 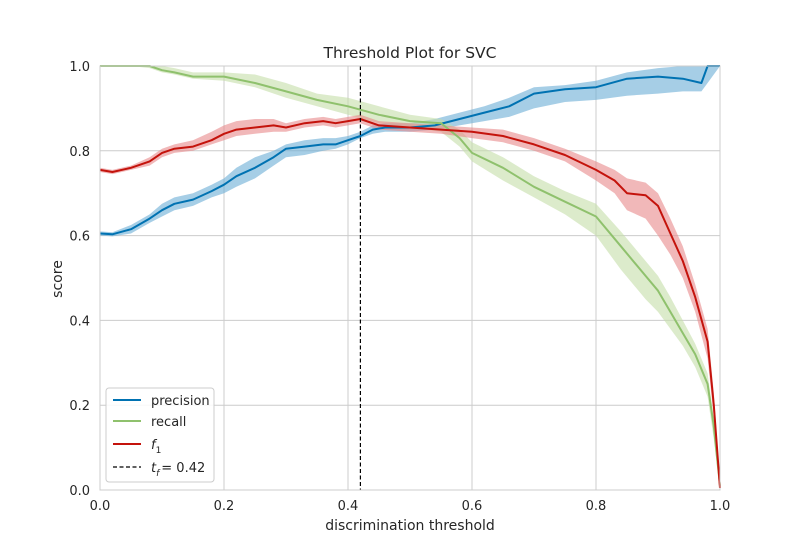 I want to click on x-tick-label: 0.0, so click(x=100, y=506).